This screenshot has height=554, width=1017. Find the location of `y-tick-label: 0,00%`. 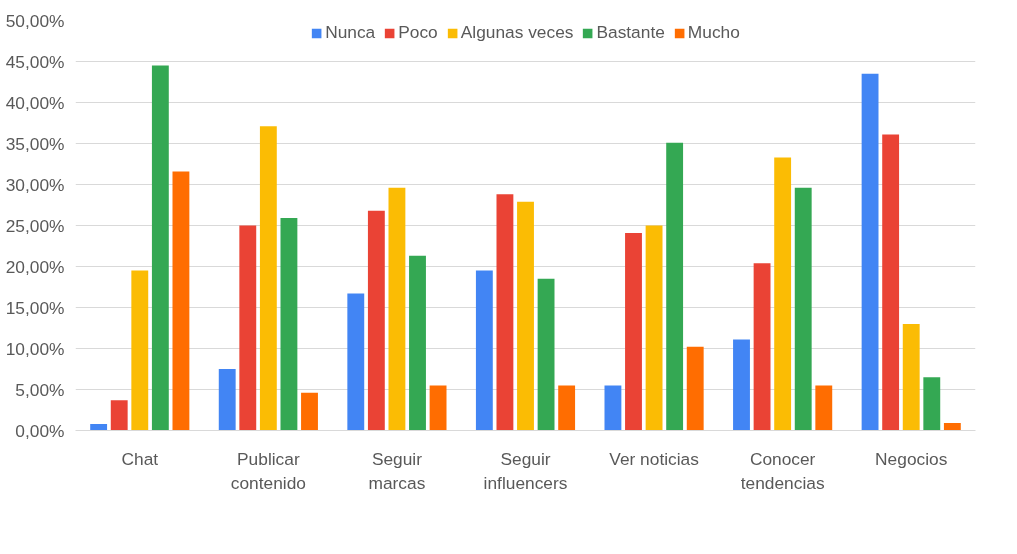

y-tick-label: 0,00% is located at coordinates (40, 430).